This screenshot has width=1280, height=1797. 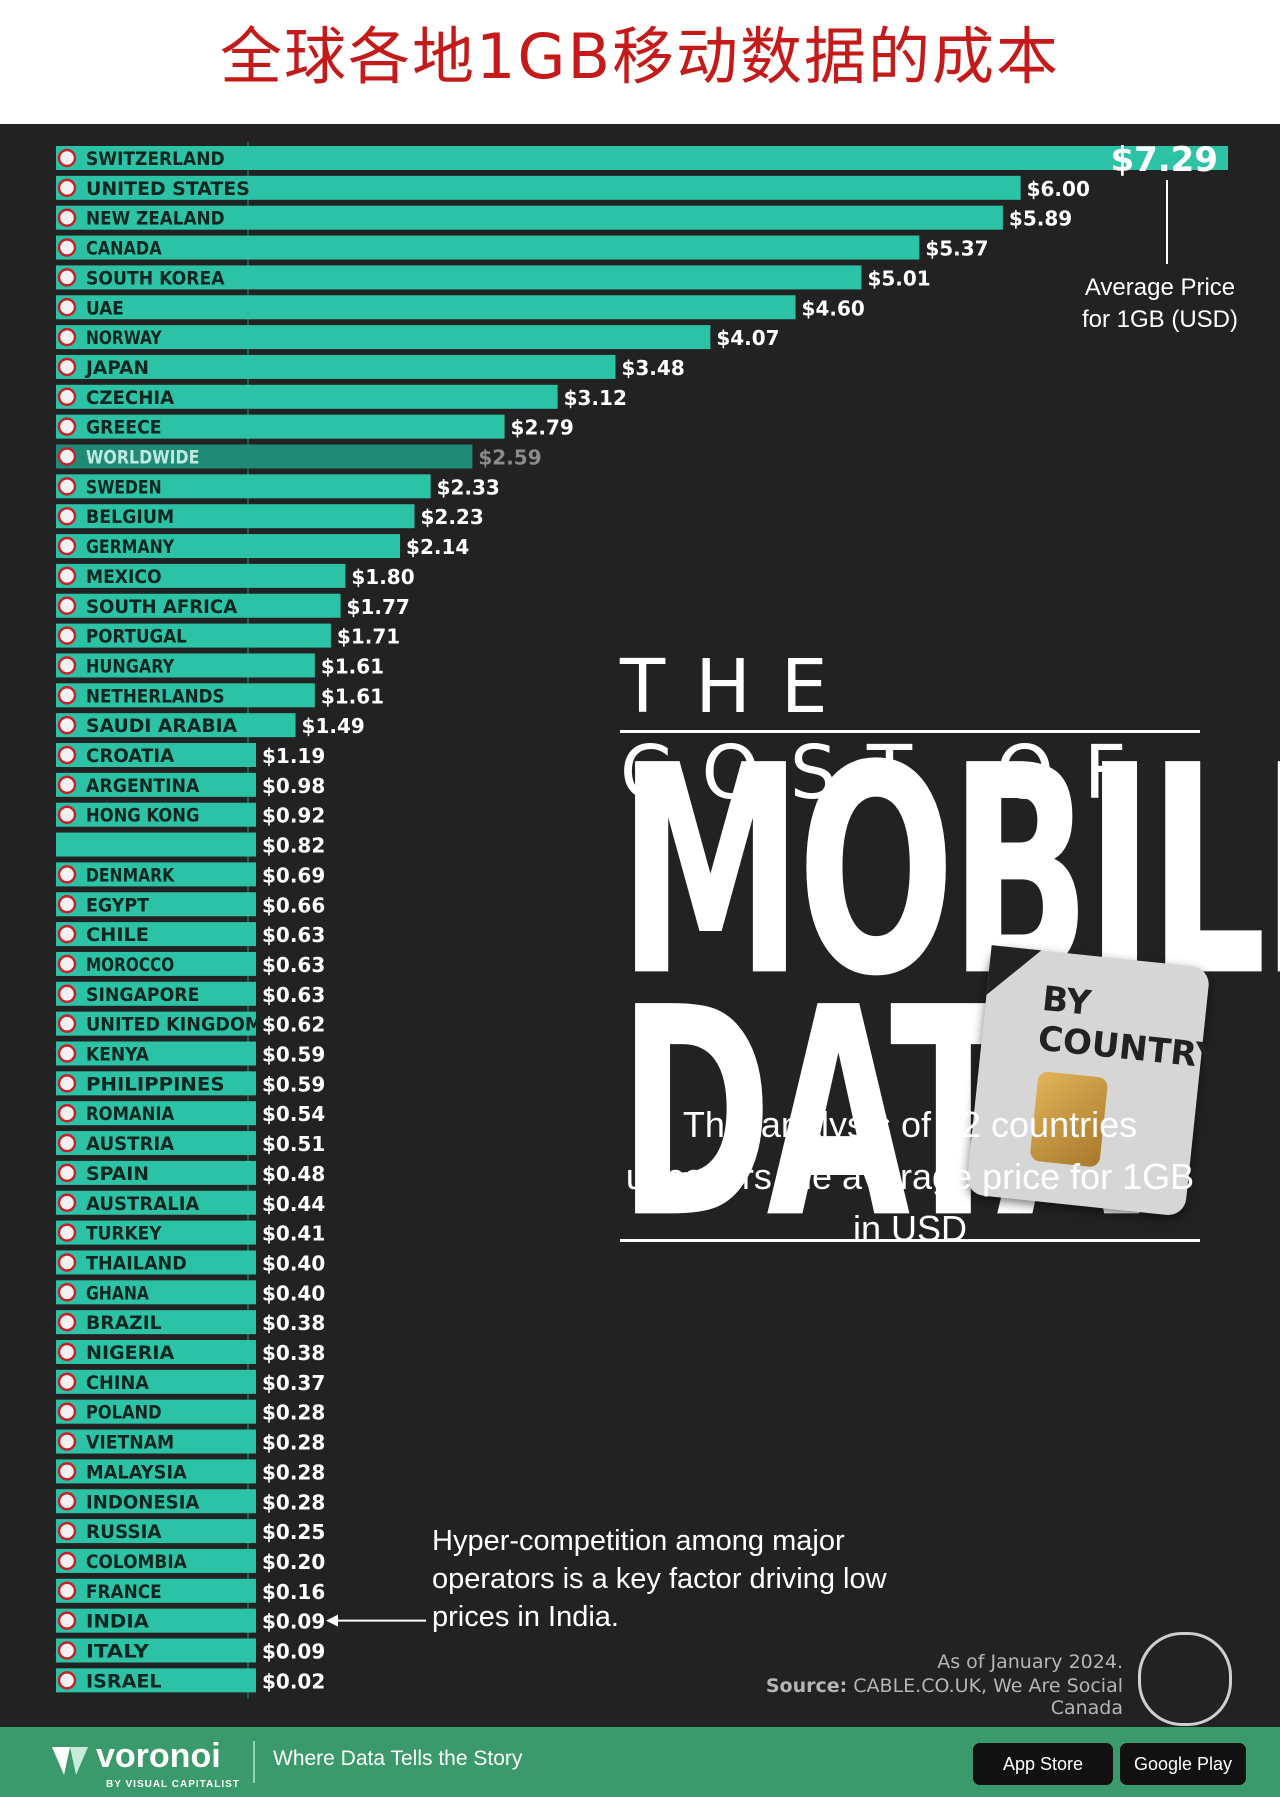 What do you see at coordinates (293, 1532) in the screenshot?
I see `value-label: $0.25` at bounding box center [293, 1532].